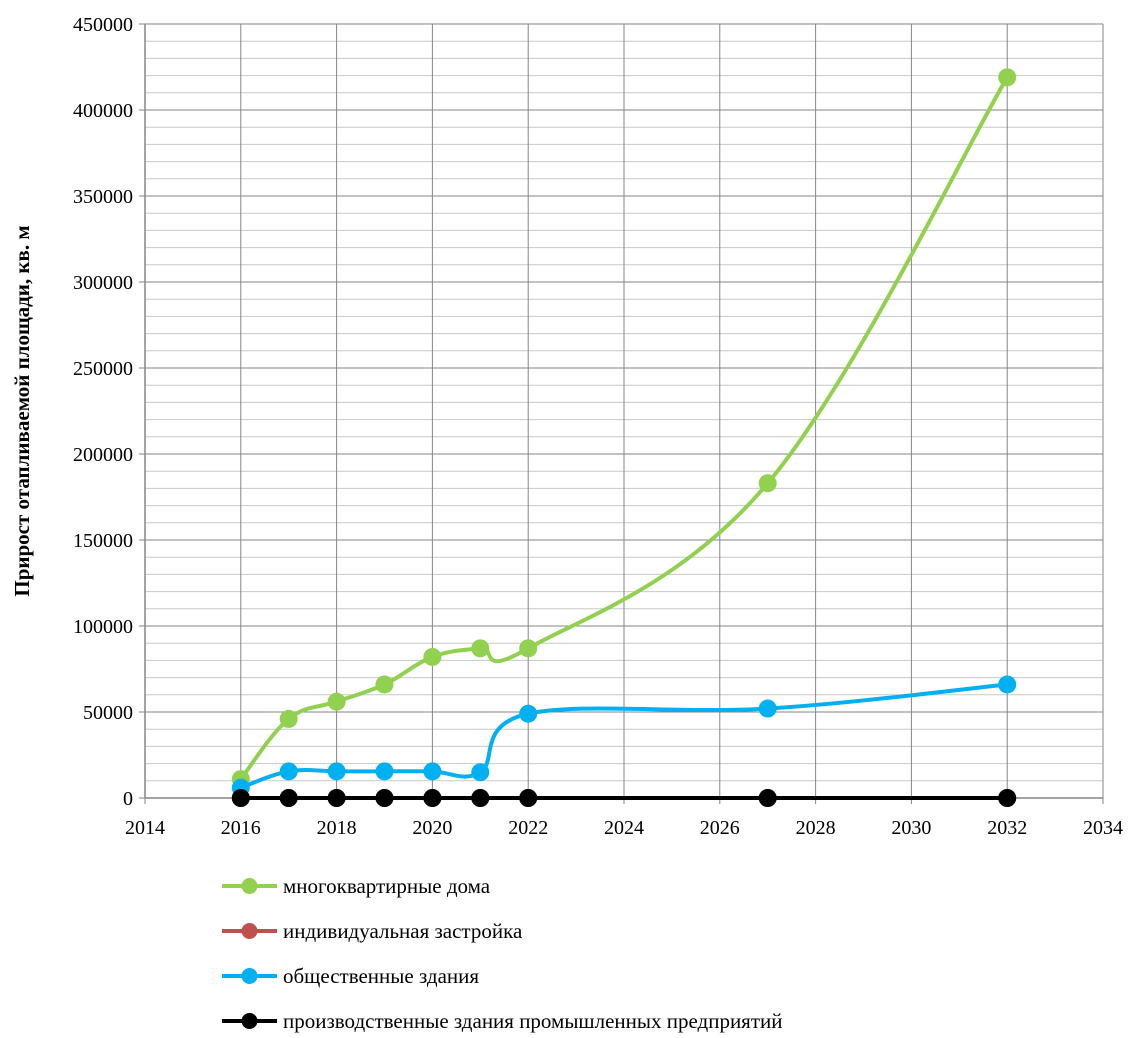 The width and height of the screenshot is (1132, 1038). What do you see at coordinates (103, 455) in the screenshot?
I see `y-tick-label: 200000` at bounding box center [103, 455].